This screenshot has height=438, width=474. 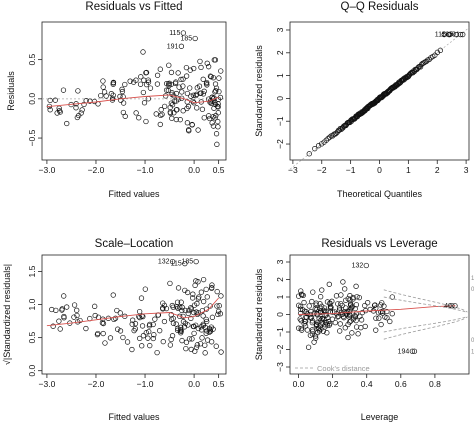 I want to click on point-label: 132, so click(x=164, y=262).